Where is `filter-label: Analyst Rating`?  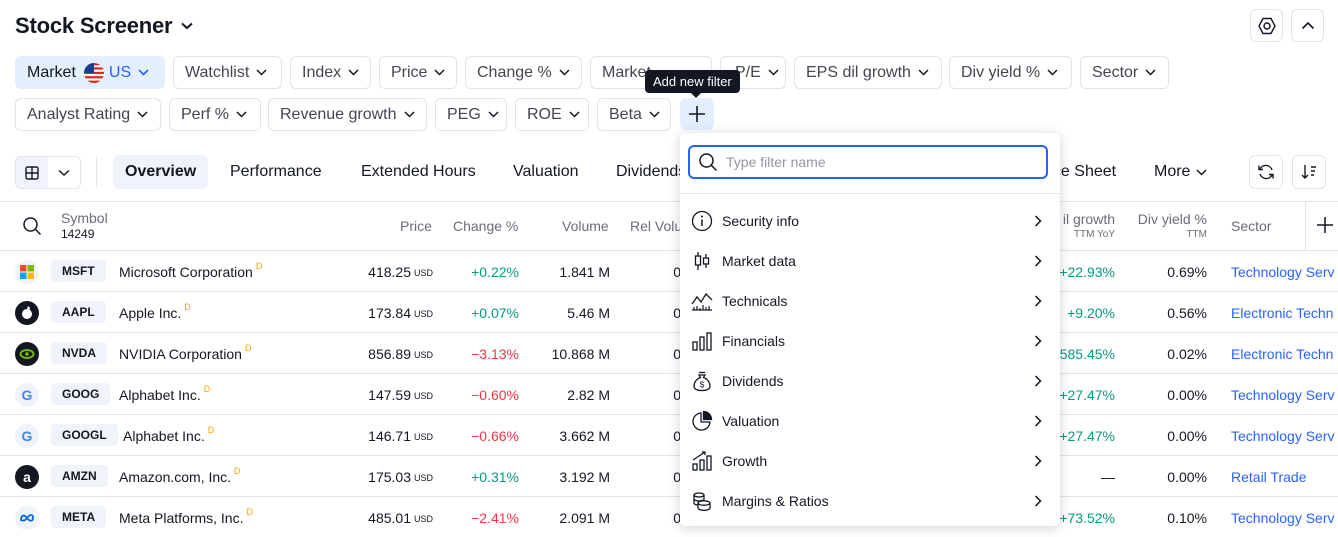
filter-label: Analyst Rating is located at coordinates (79, 114).